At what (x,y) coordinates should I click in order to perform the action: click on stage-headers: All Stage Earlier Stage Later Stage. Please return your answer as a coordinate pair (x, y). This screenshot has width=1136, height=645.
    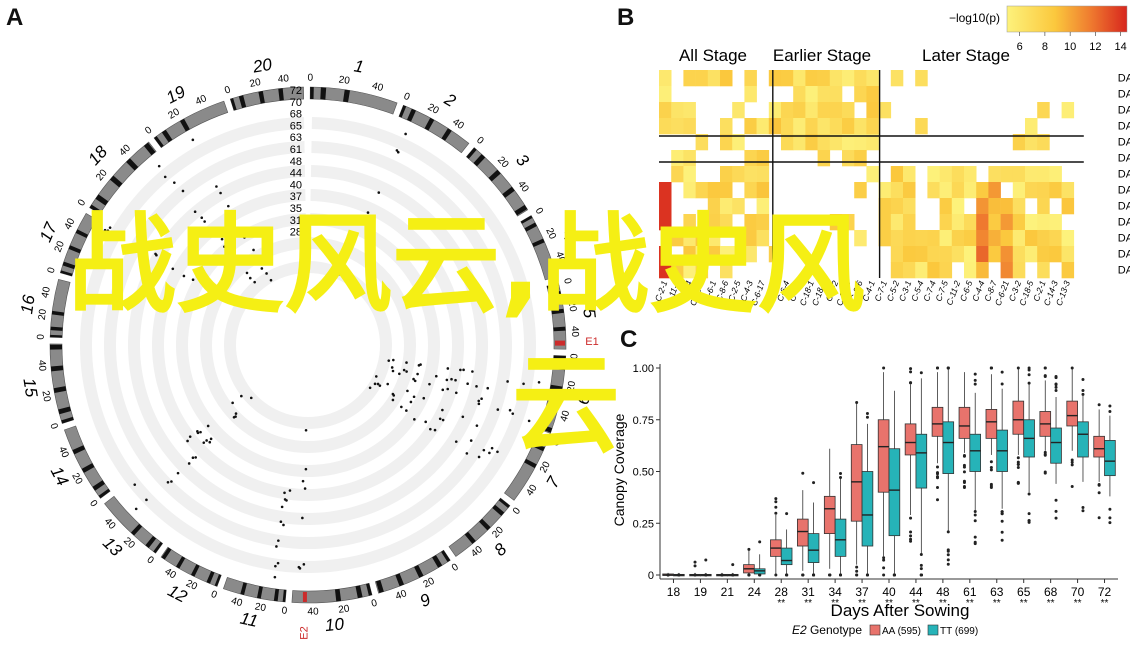
    Looking at the image, I should click on (844, 55).